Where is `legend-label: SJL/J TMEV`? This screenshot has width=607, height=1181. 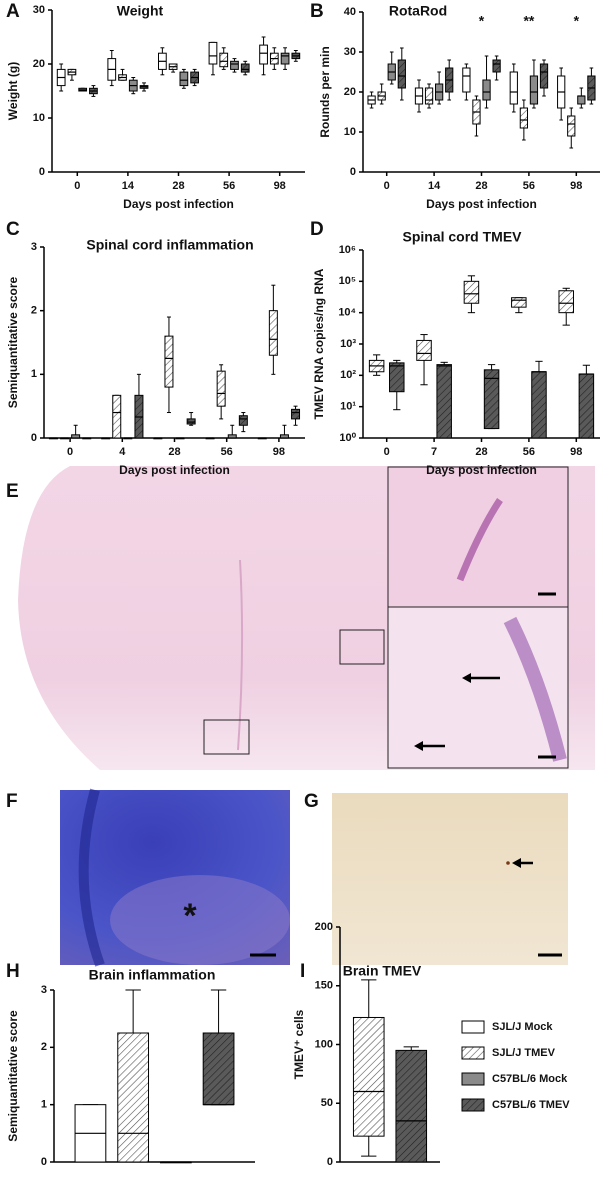 legend-label: SJL/J TMEV is located at coordinates (524, 1053).